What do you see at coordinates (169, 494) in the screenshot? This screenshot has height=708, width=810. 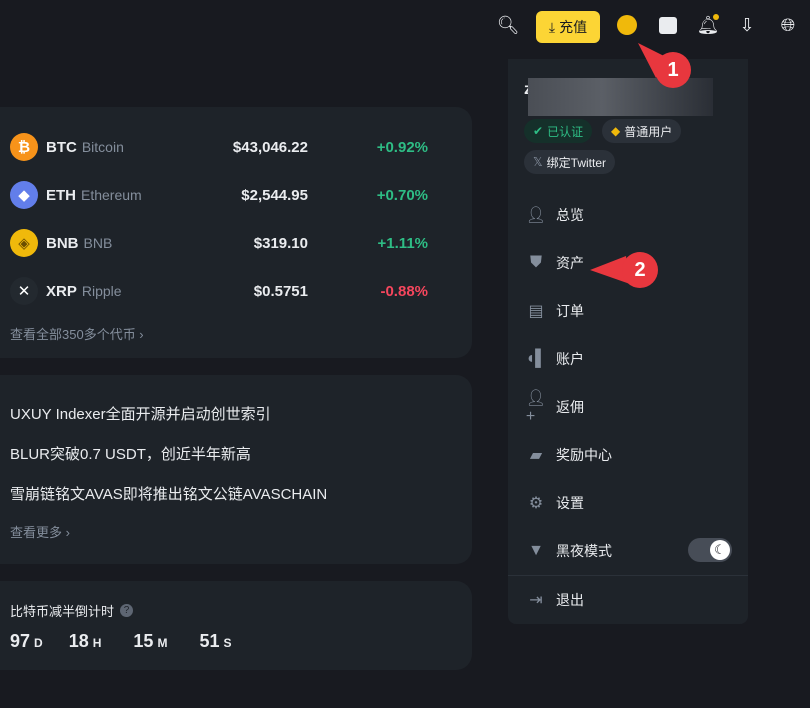 I see `news-item: 雪崩链铭文AVAS即将推出铭文公链AVASCHAIN` at bounding box center [169, 494].